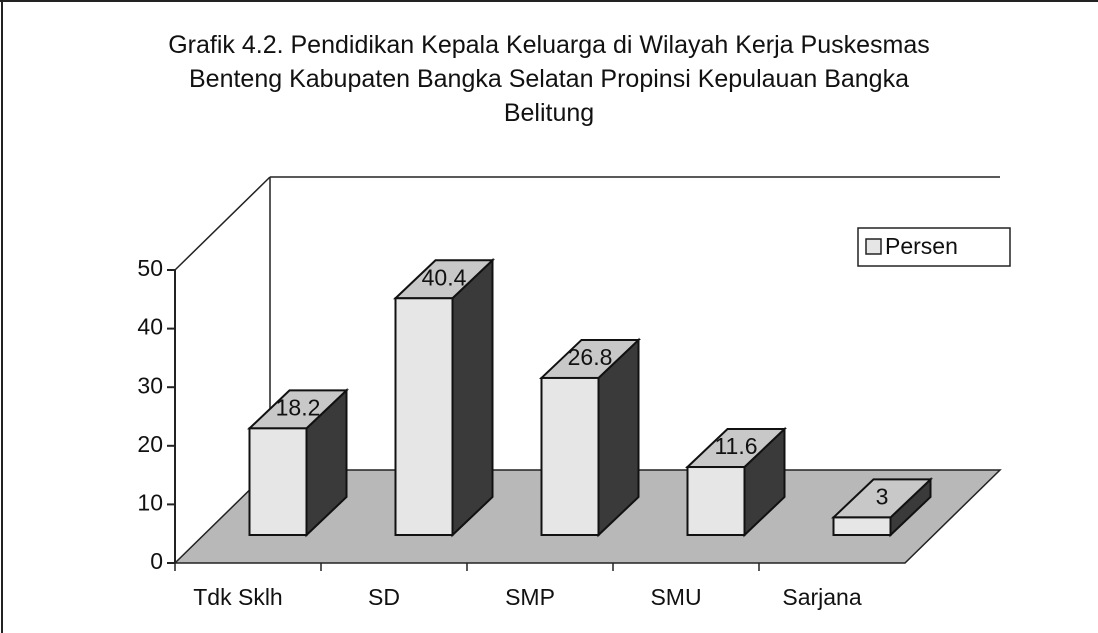 This screenshot has width=1098, height=633. What do you see at coordinates (873, 246) in the screenshot?
I see `legend-swatch` at bounding box center [873, 246].